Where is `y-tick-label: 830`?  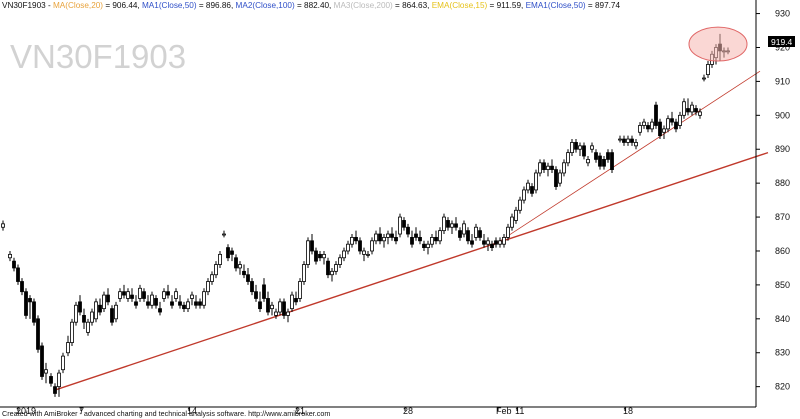
y-tick-label: 830 is located at coordinates (782, 353).